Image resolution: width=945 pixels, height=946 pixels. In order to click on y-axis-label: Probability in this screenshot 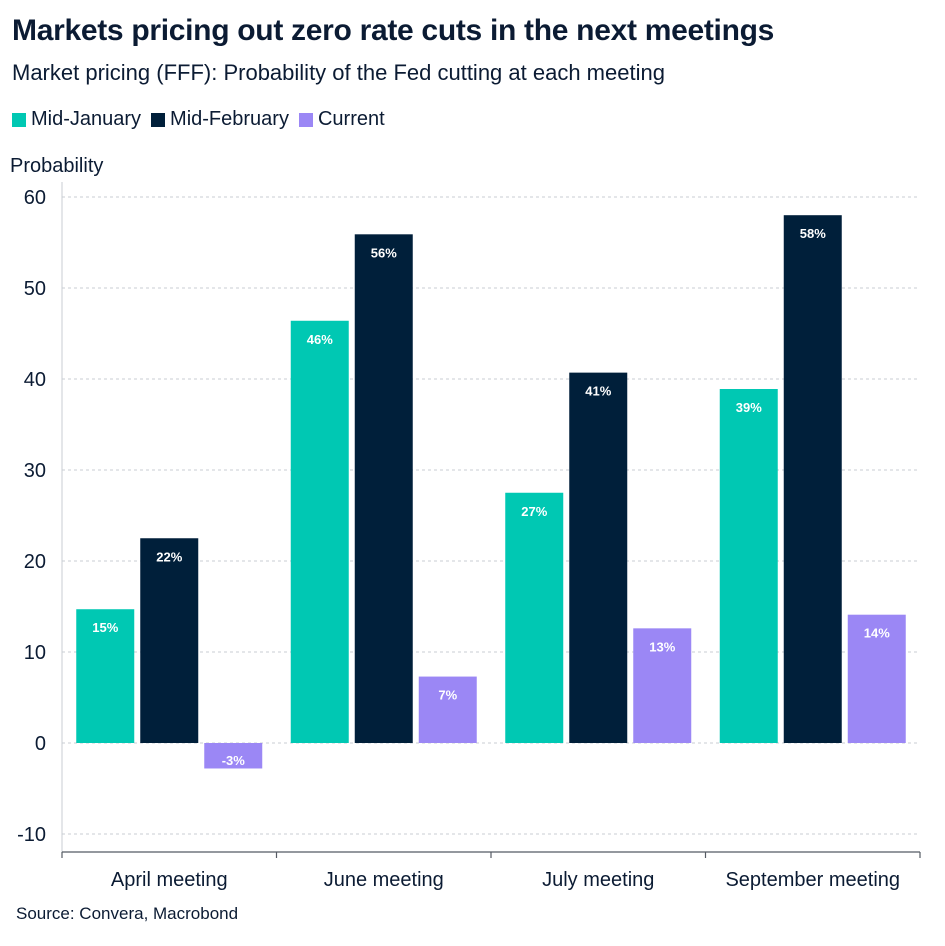, I will do `click(56, 166)`.